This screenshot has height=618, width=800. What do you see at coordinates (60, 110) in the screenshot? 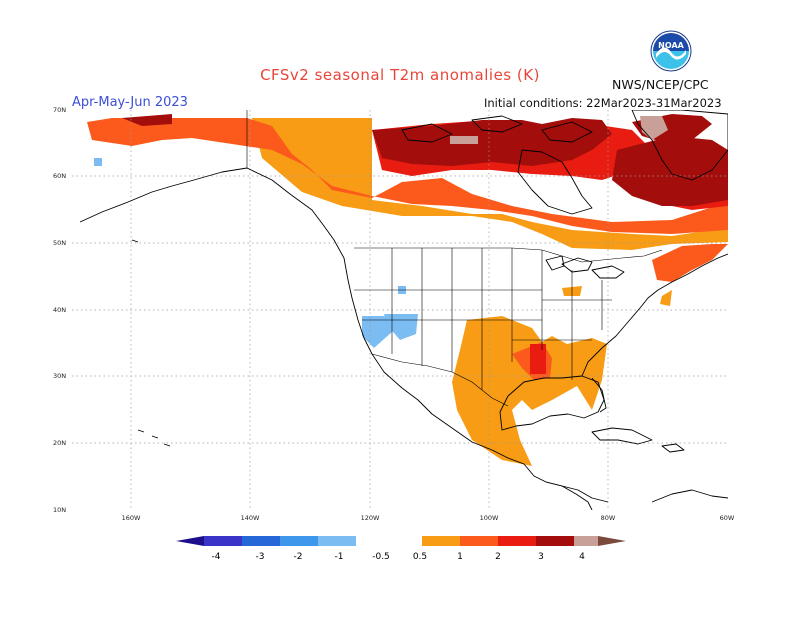
I see `lat-label-70n: 70N` at bounding box center [60, 110].